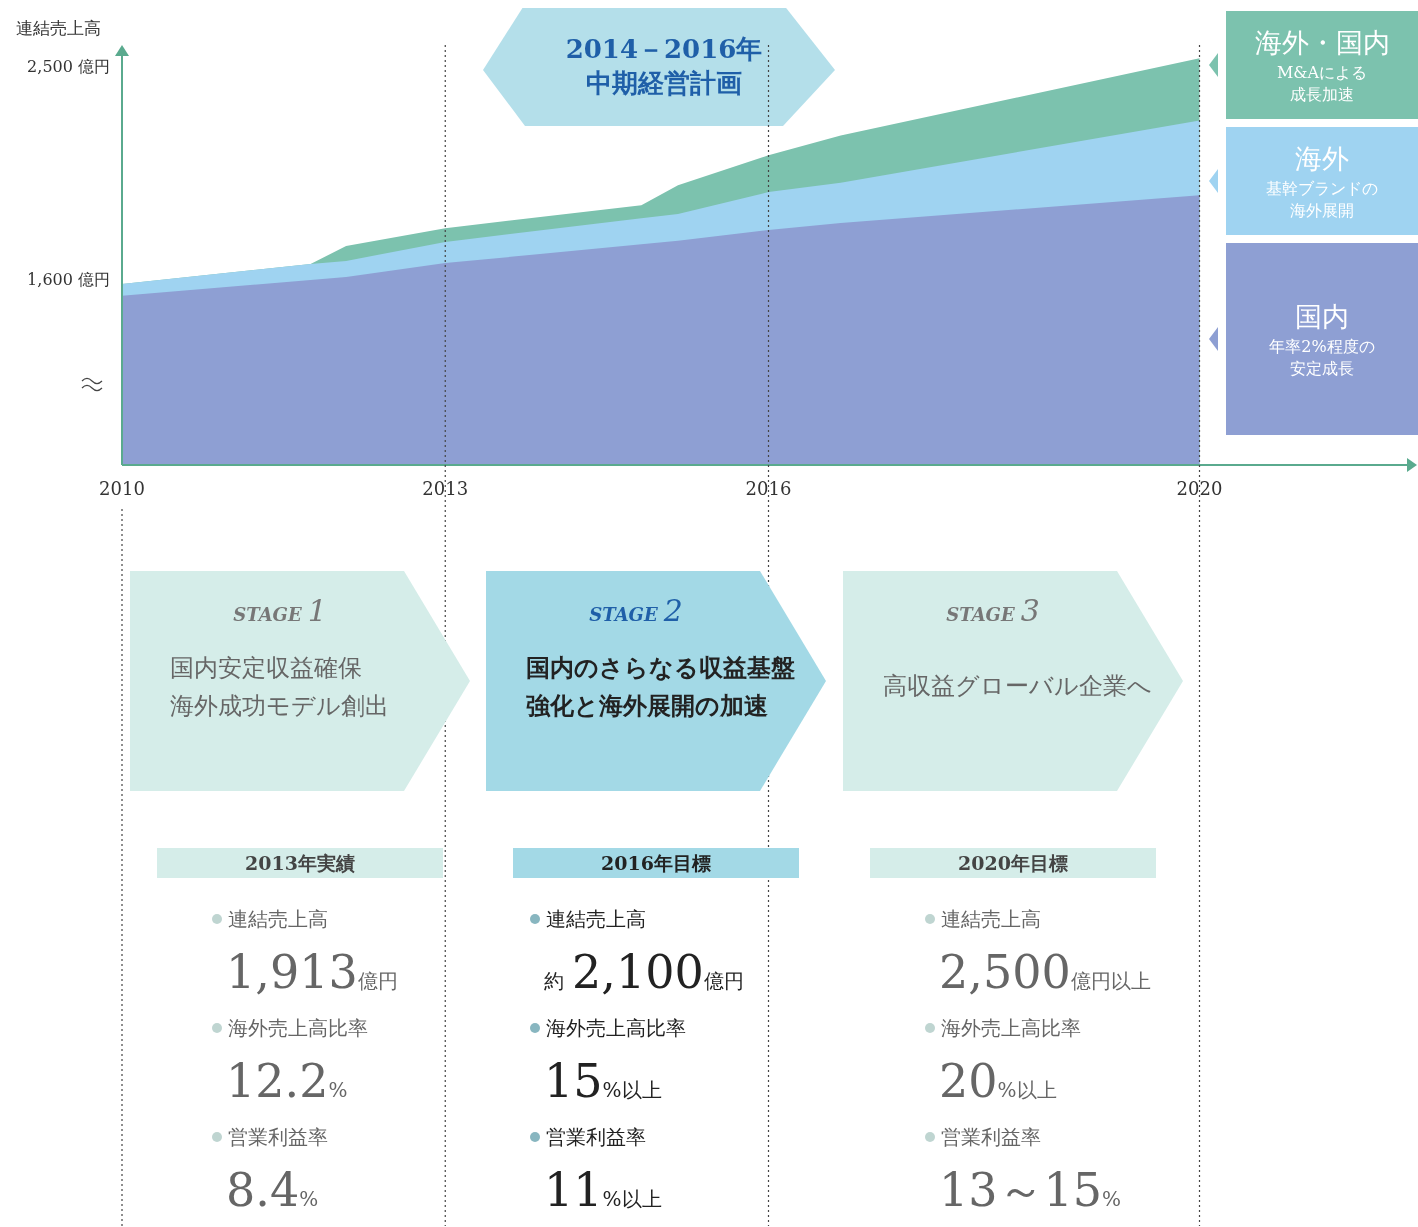 This screenshot has height=1227, width=1418. I want to click on legend-label: 営業利益率, so click(278, 1137).